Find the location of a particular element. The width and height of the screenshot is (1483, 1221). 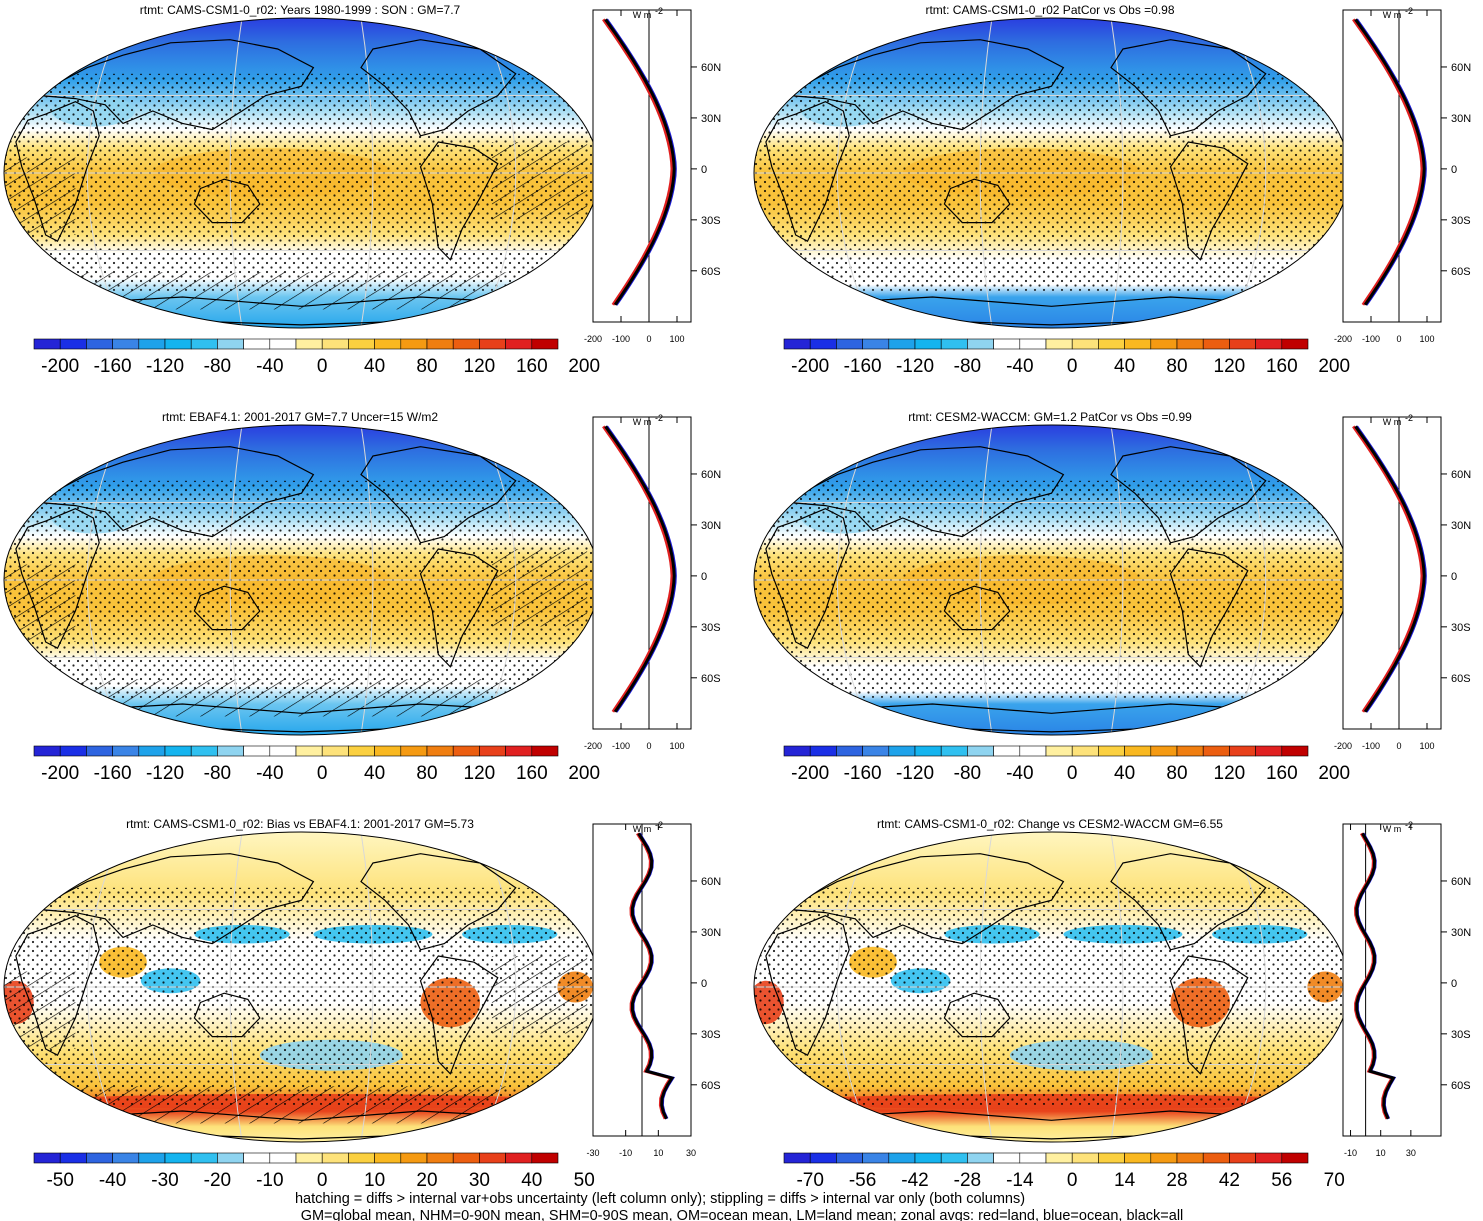

colorbar-label: 120 is located at coordinates (480, 366).